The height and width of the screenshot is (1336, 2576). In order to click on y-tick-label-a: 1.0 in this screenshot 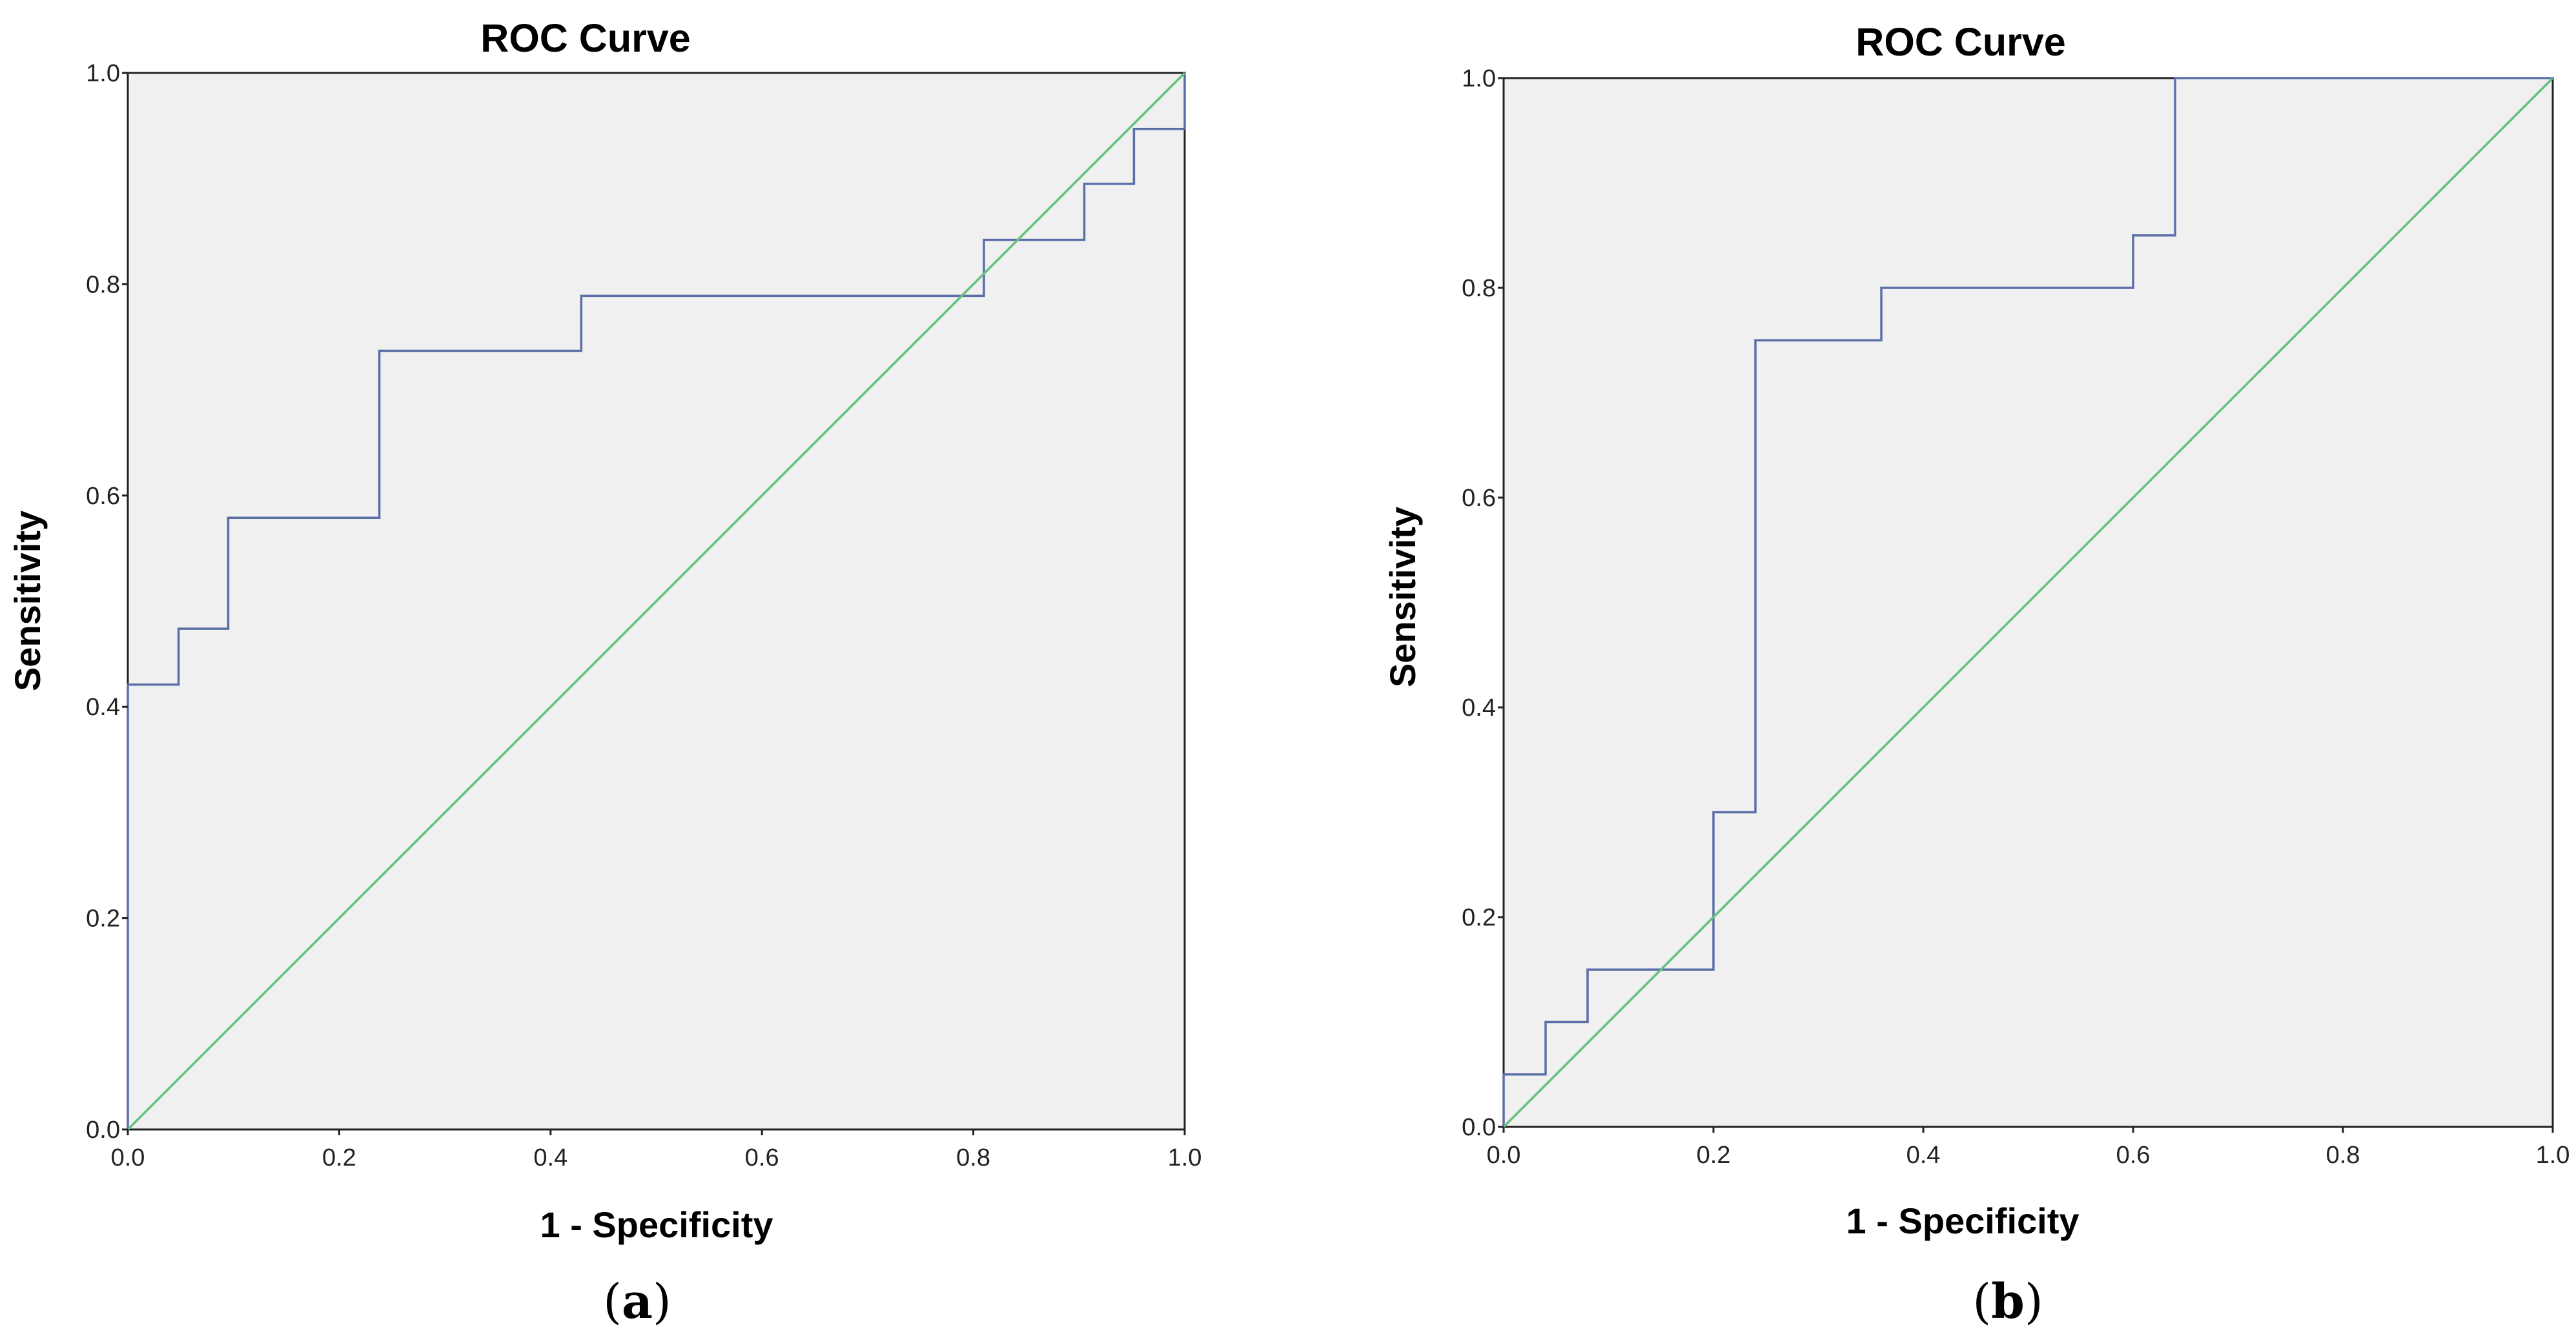, I will do `click(103, 73)`.